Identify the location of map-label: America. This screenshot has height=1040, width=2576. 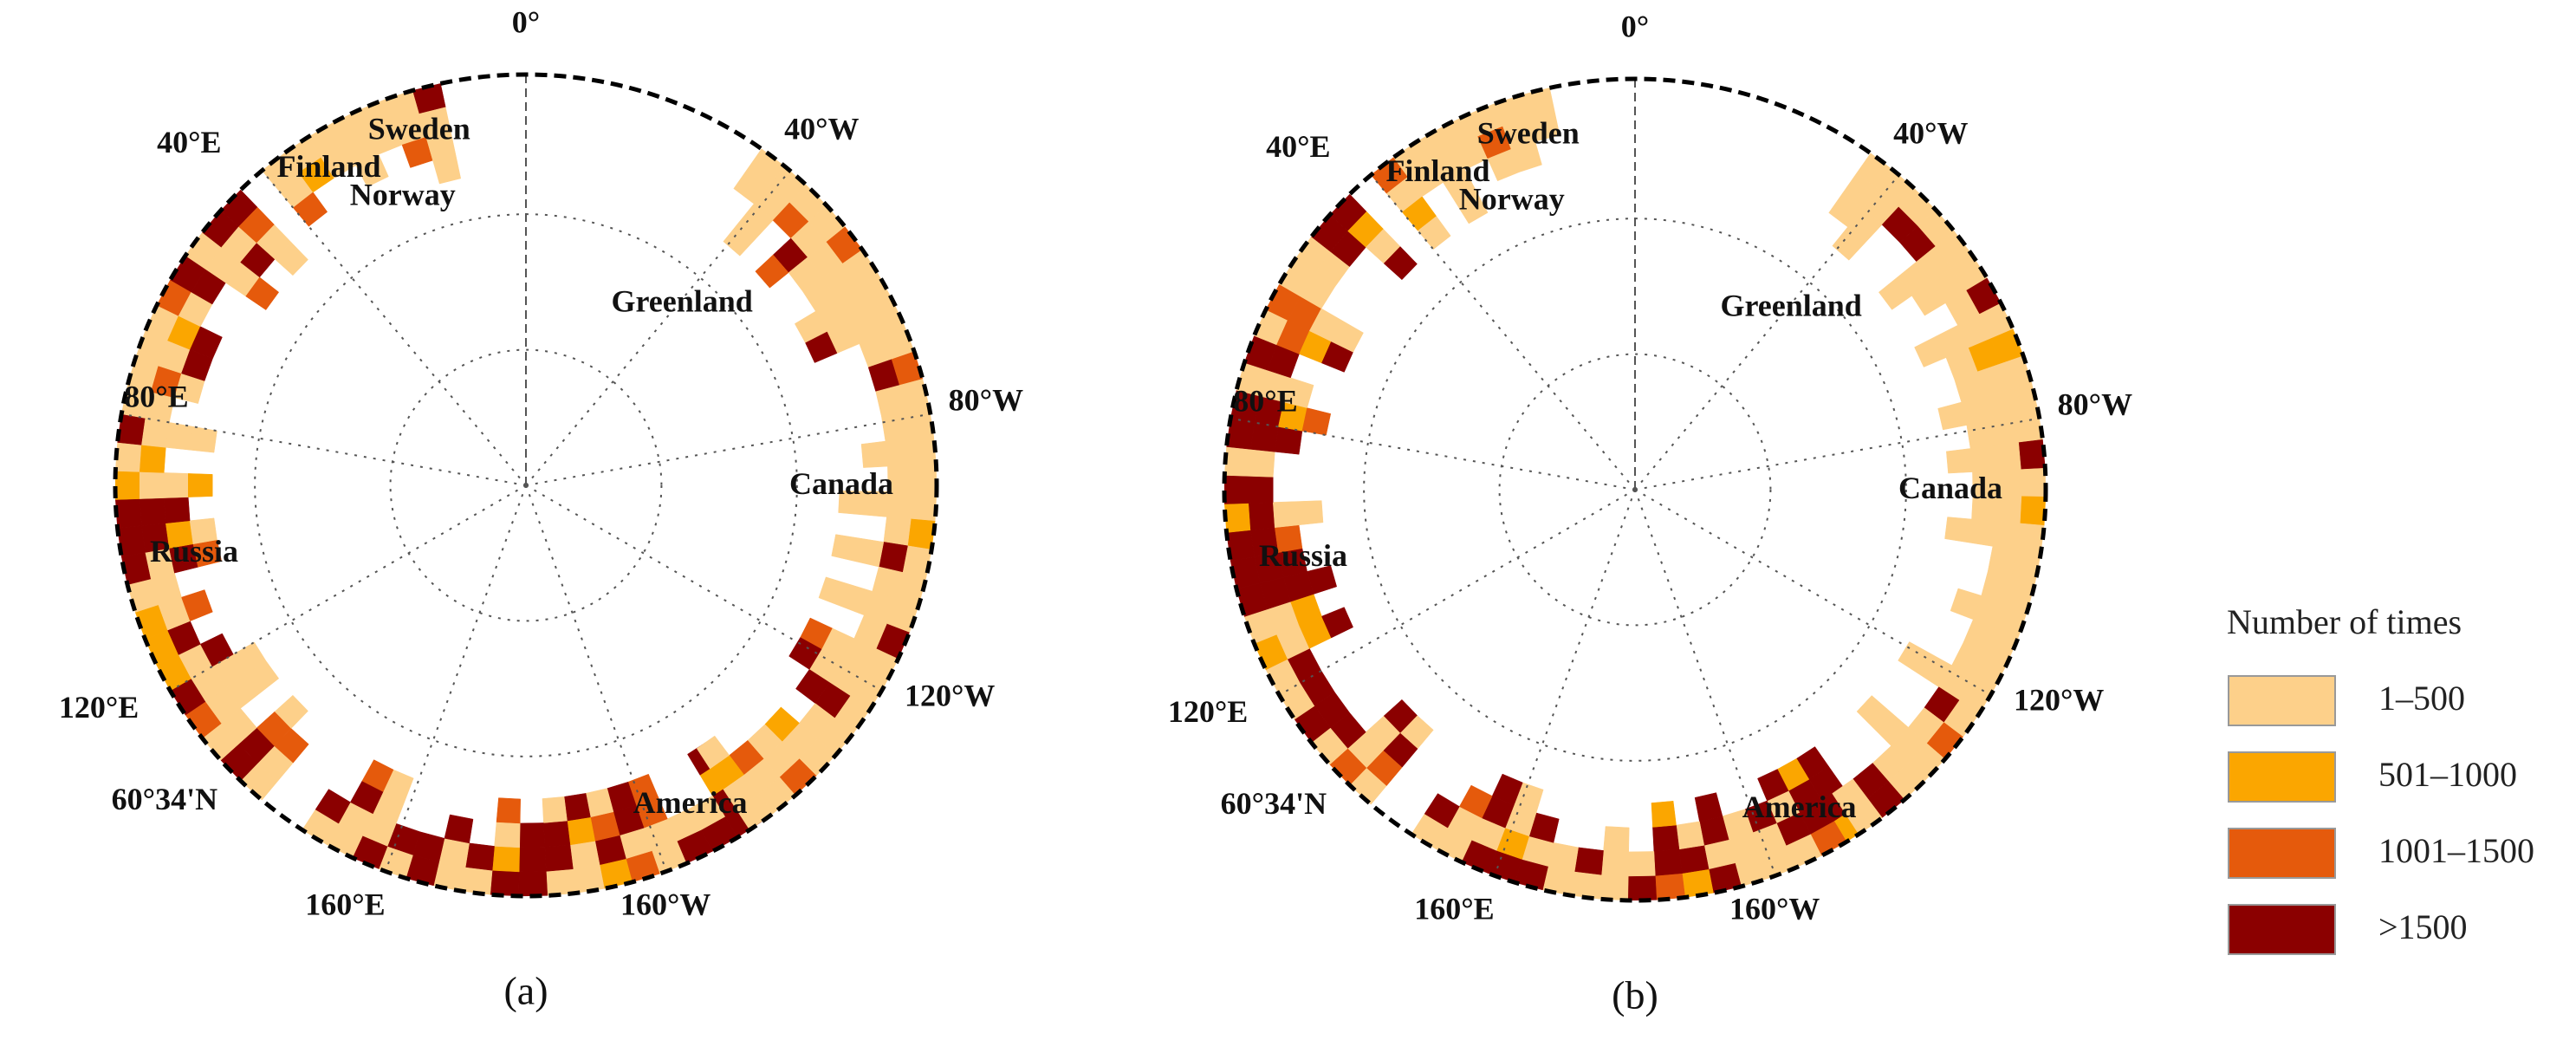
(1800, 807).